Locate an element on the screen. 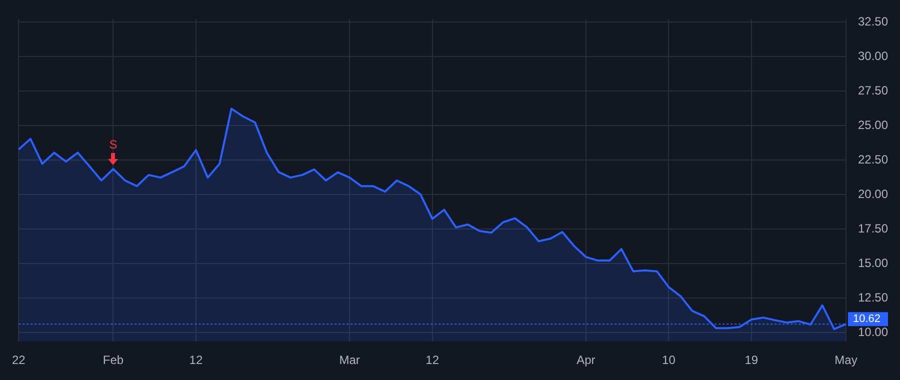  y-tick-label: 12.50 is located at coordinates (873, 297).